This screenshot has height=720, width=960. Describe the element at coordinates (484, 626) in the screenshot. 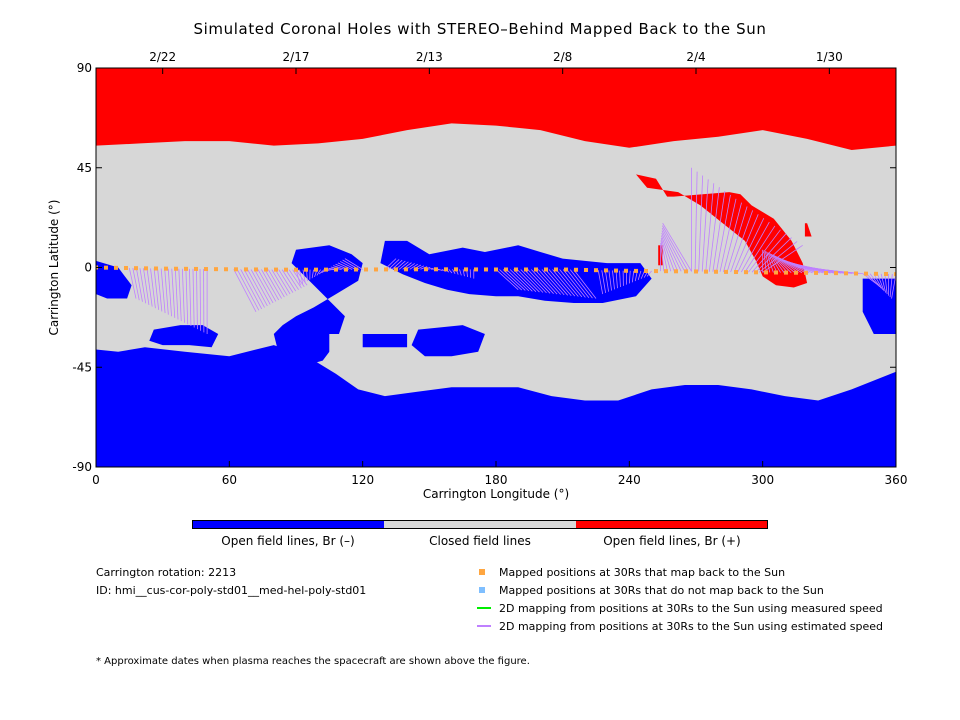

I see `purple-line-icon` at that location.